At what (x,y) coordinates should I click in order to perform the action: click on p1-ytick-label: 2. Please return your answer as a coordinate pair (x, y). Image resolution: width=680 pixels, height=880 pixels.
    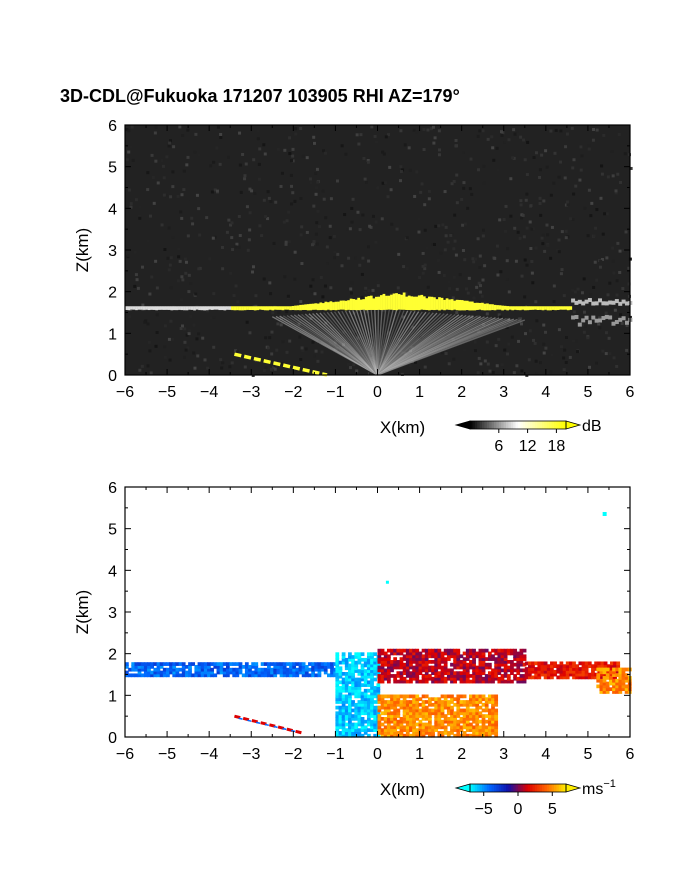
    Looking at the image, I should click on (112, 293).